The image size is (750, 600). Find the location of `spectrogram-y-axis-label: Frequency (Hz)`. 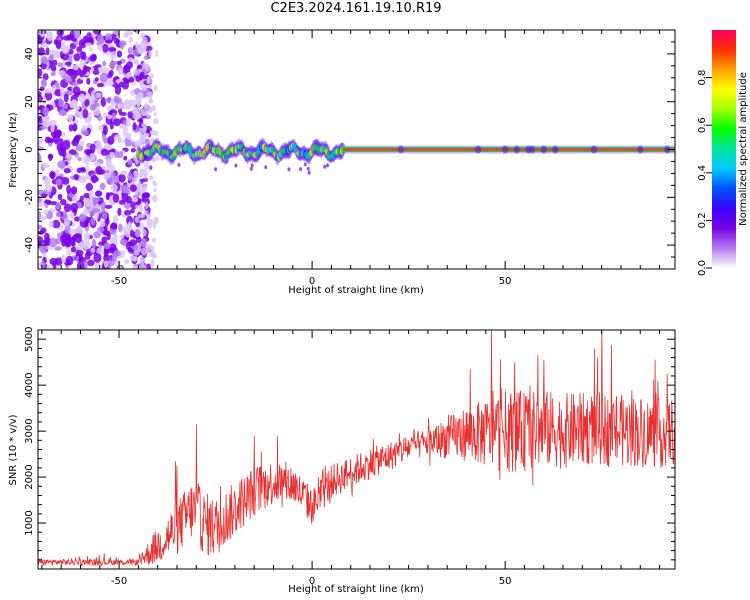

spectrogram-y-axis-label: Frequency (Hz) is located at coordinates (13, 150).